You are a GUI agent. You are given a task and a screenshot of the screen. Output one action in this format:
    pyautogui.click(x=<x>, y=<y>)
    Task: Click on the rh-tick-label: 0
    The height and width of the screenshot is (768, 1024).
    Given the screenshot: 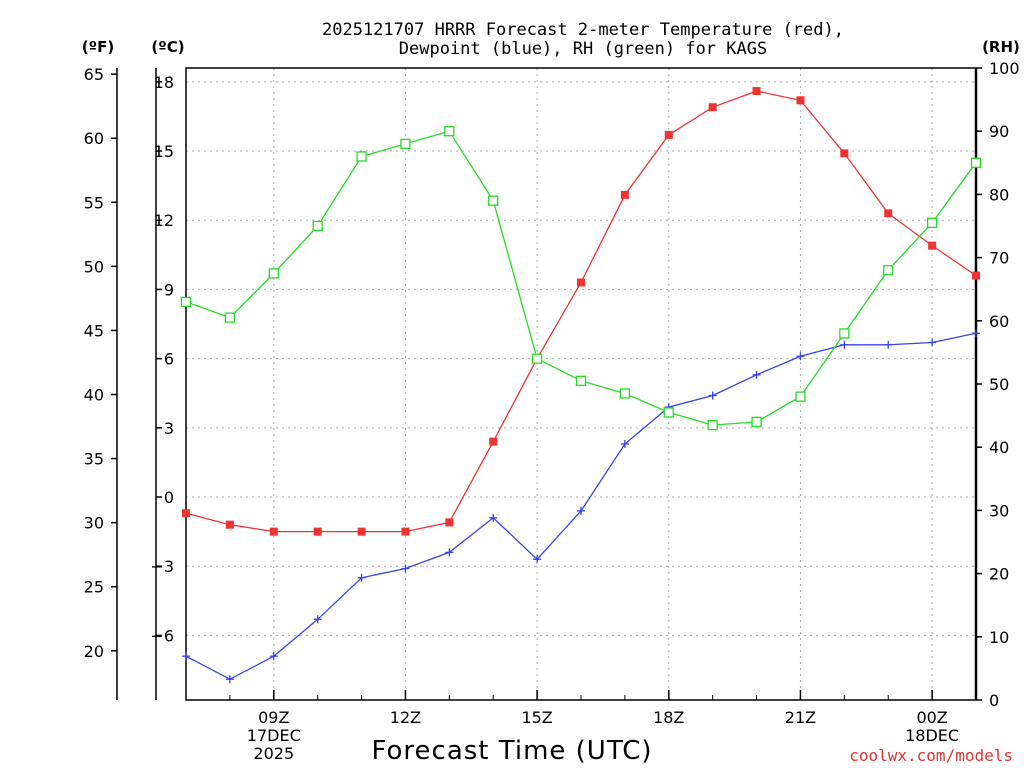 What is the action you would take?
    pyautogui.click(x=994, y=700)
    